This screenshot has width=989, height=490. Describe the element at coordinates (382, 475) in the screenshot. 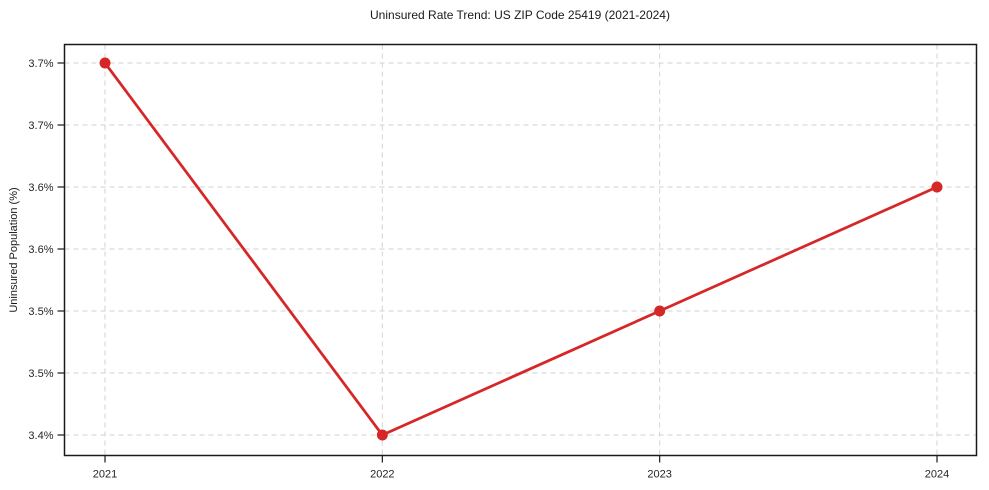

I see `x-tick-label: 2022` at that location.